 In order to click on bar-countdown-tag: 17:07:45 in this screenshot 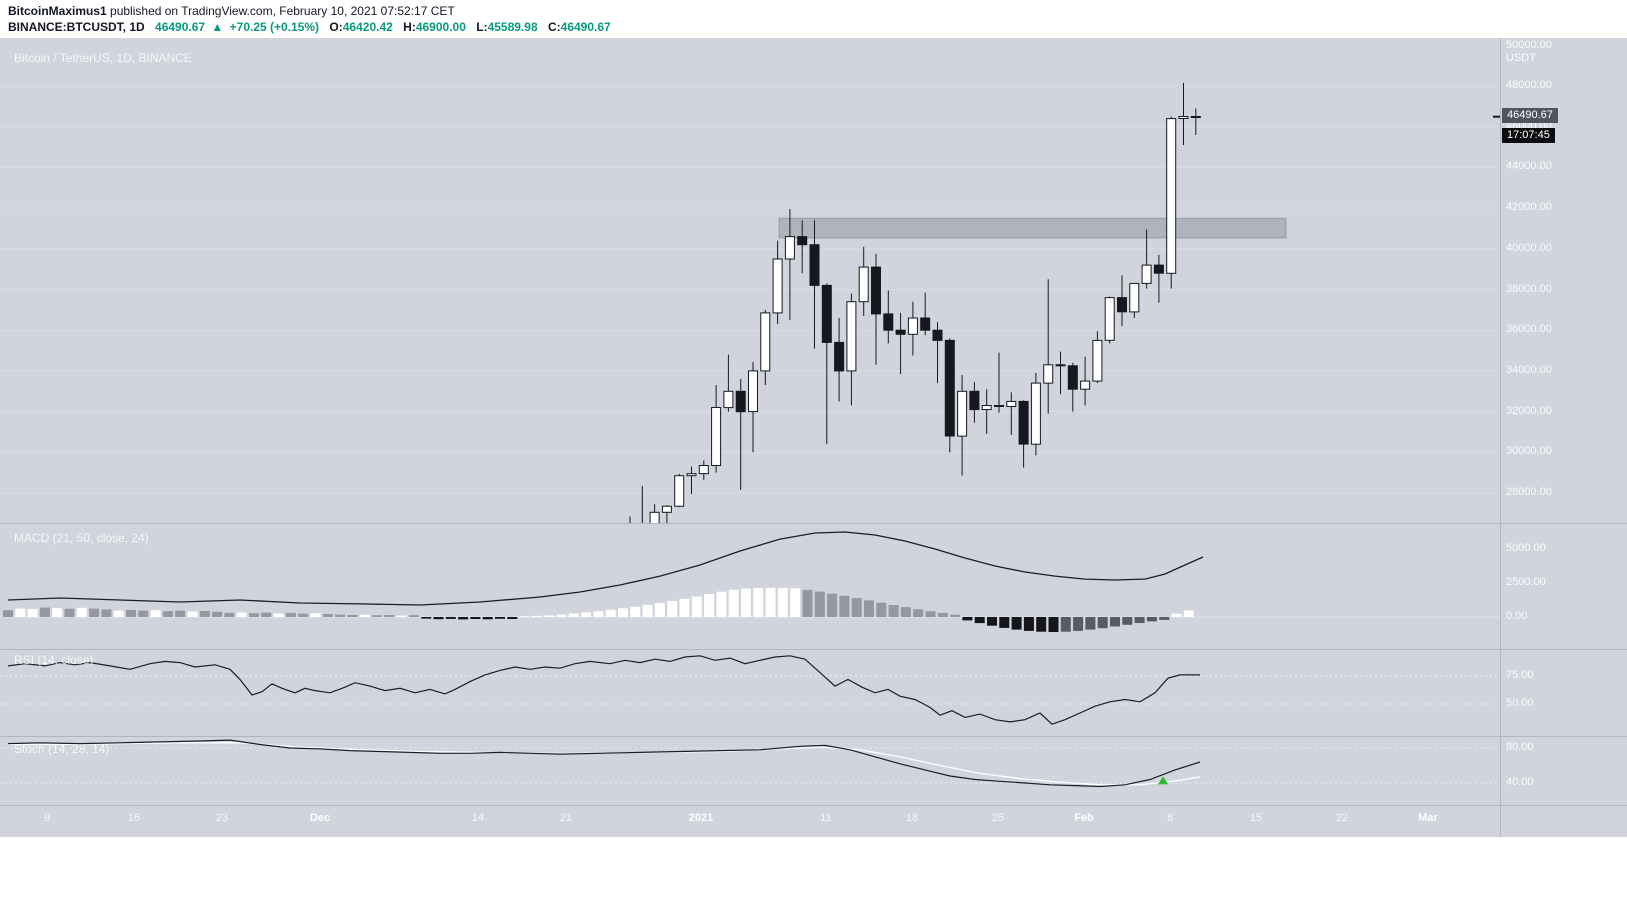, I will do `click(1528, 135)`.